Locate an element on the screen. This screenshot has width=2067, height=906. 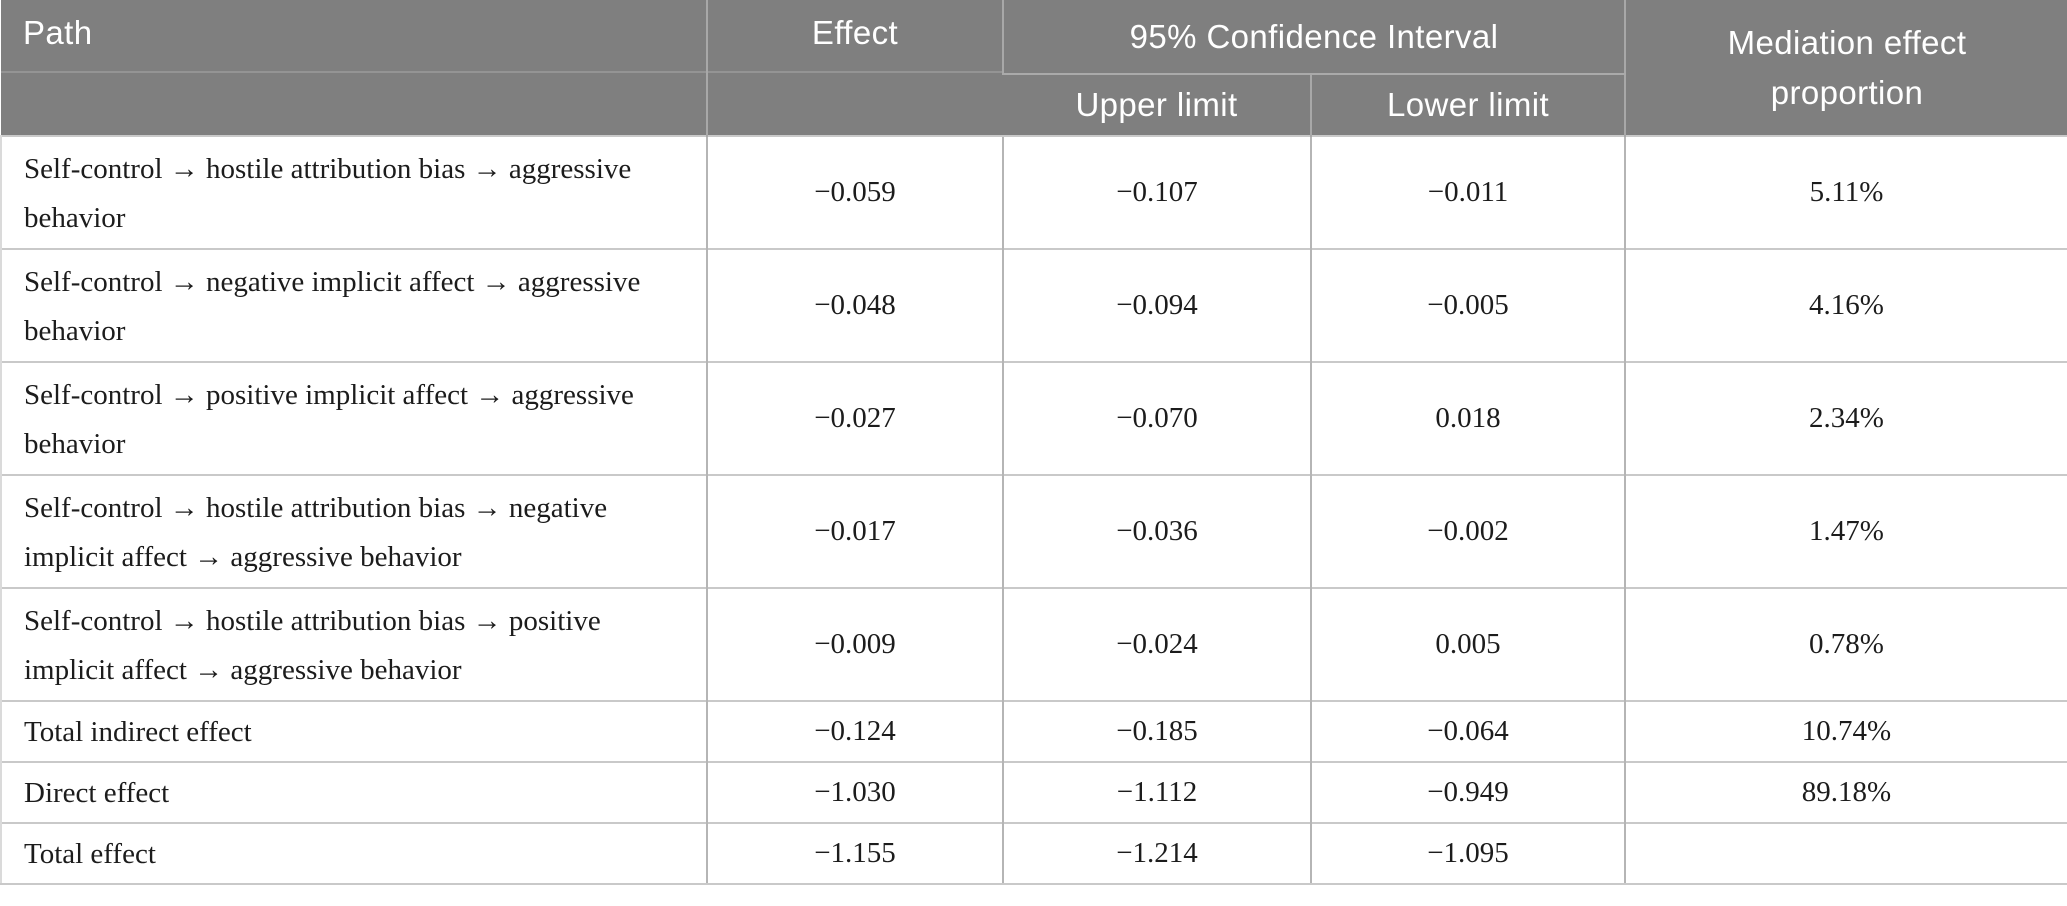
lower-limit-cell: −0.002 is located at coordinates (1467, 531).